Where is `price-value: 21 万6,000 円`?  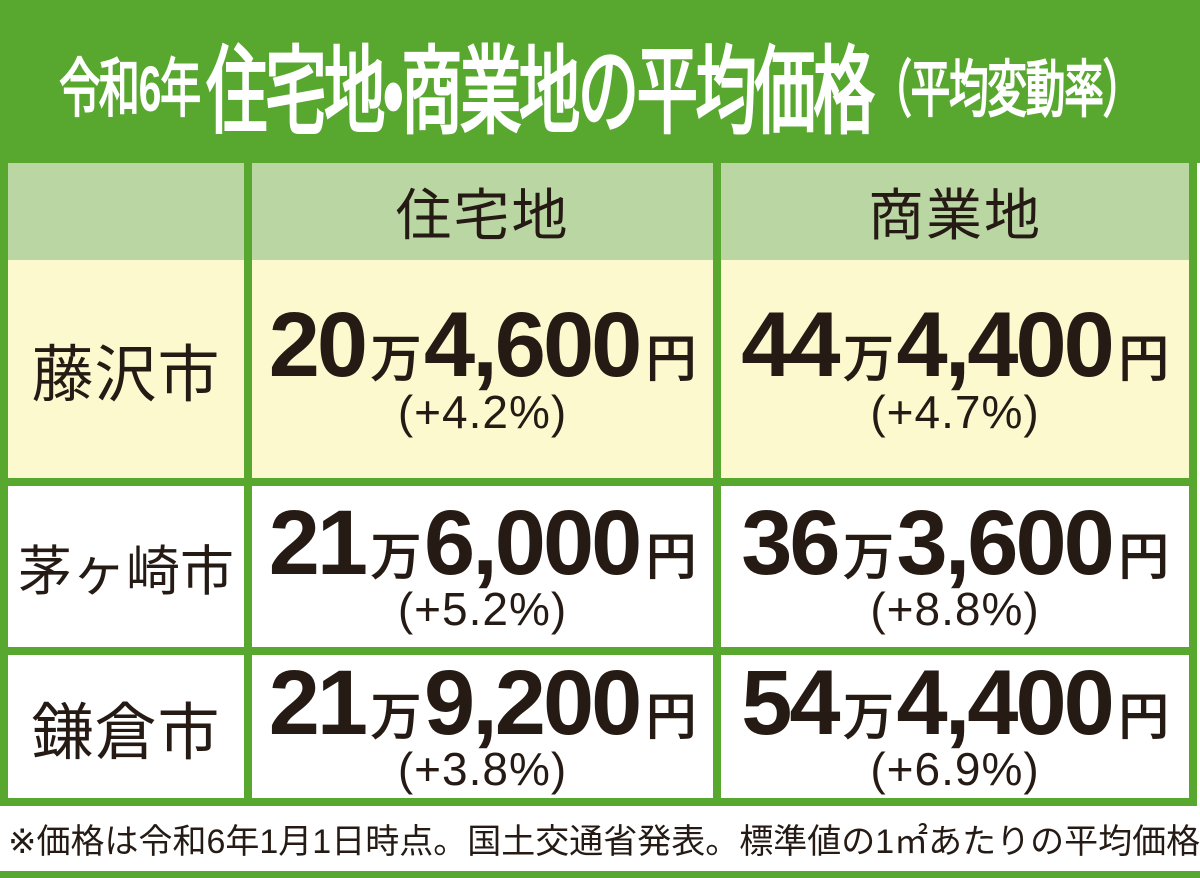 price-value: 21 万6,000 円 is located at coordinates (483, 543).